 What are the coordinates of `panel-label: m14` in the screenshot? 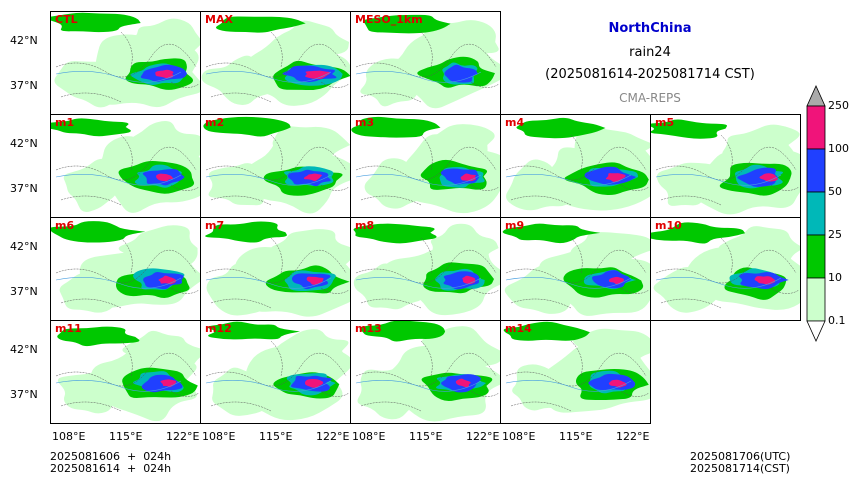 It's located at (518, 328).